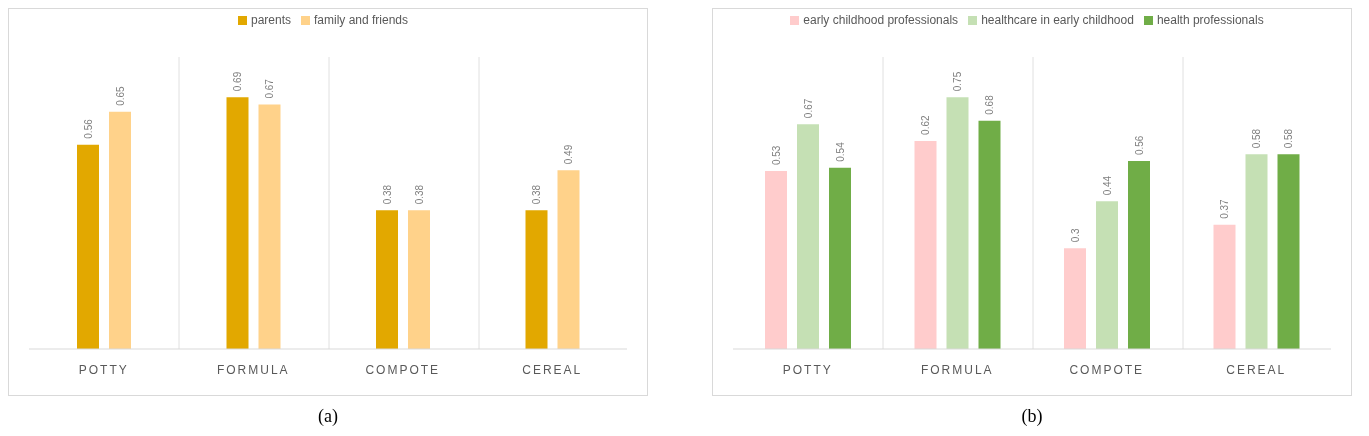  I want to click on text: (a), so click(328, 416).